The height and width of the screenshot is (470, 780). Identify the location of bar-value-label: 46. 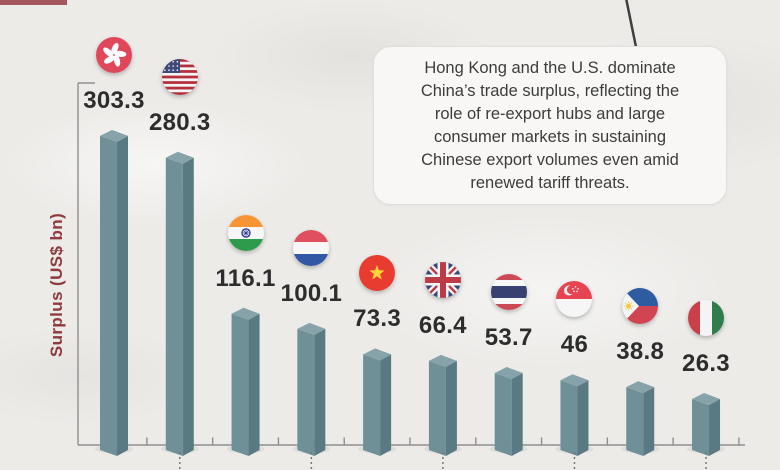
(574, 345).